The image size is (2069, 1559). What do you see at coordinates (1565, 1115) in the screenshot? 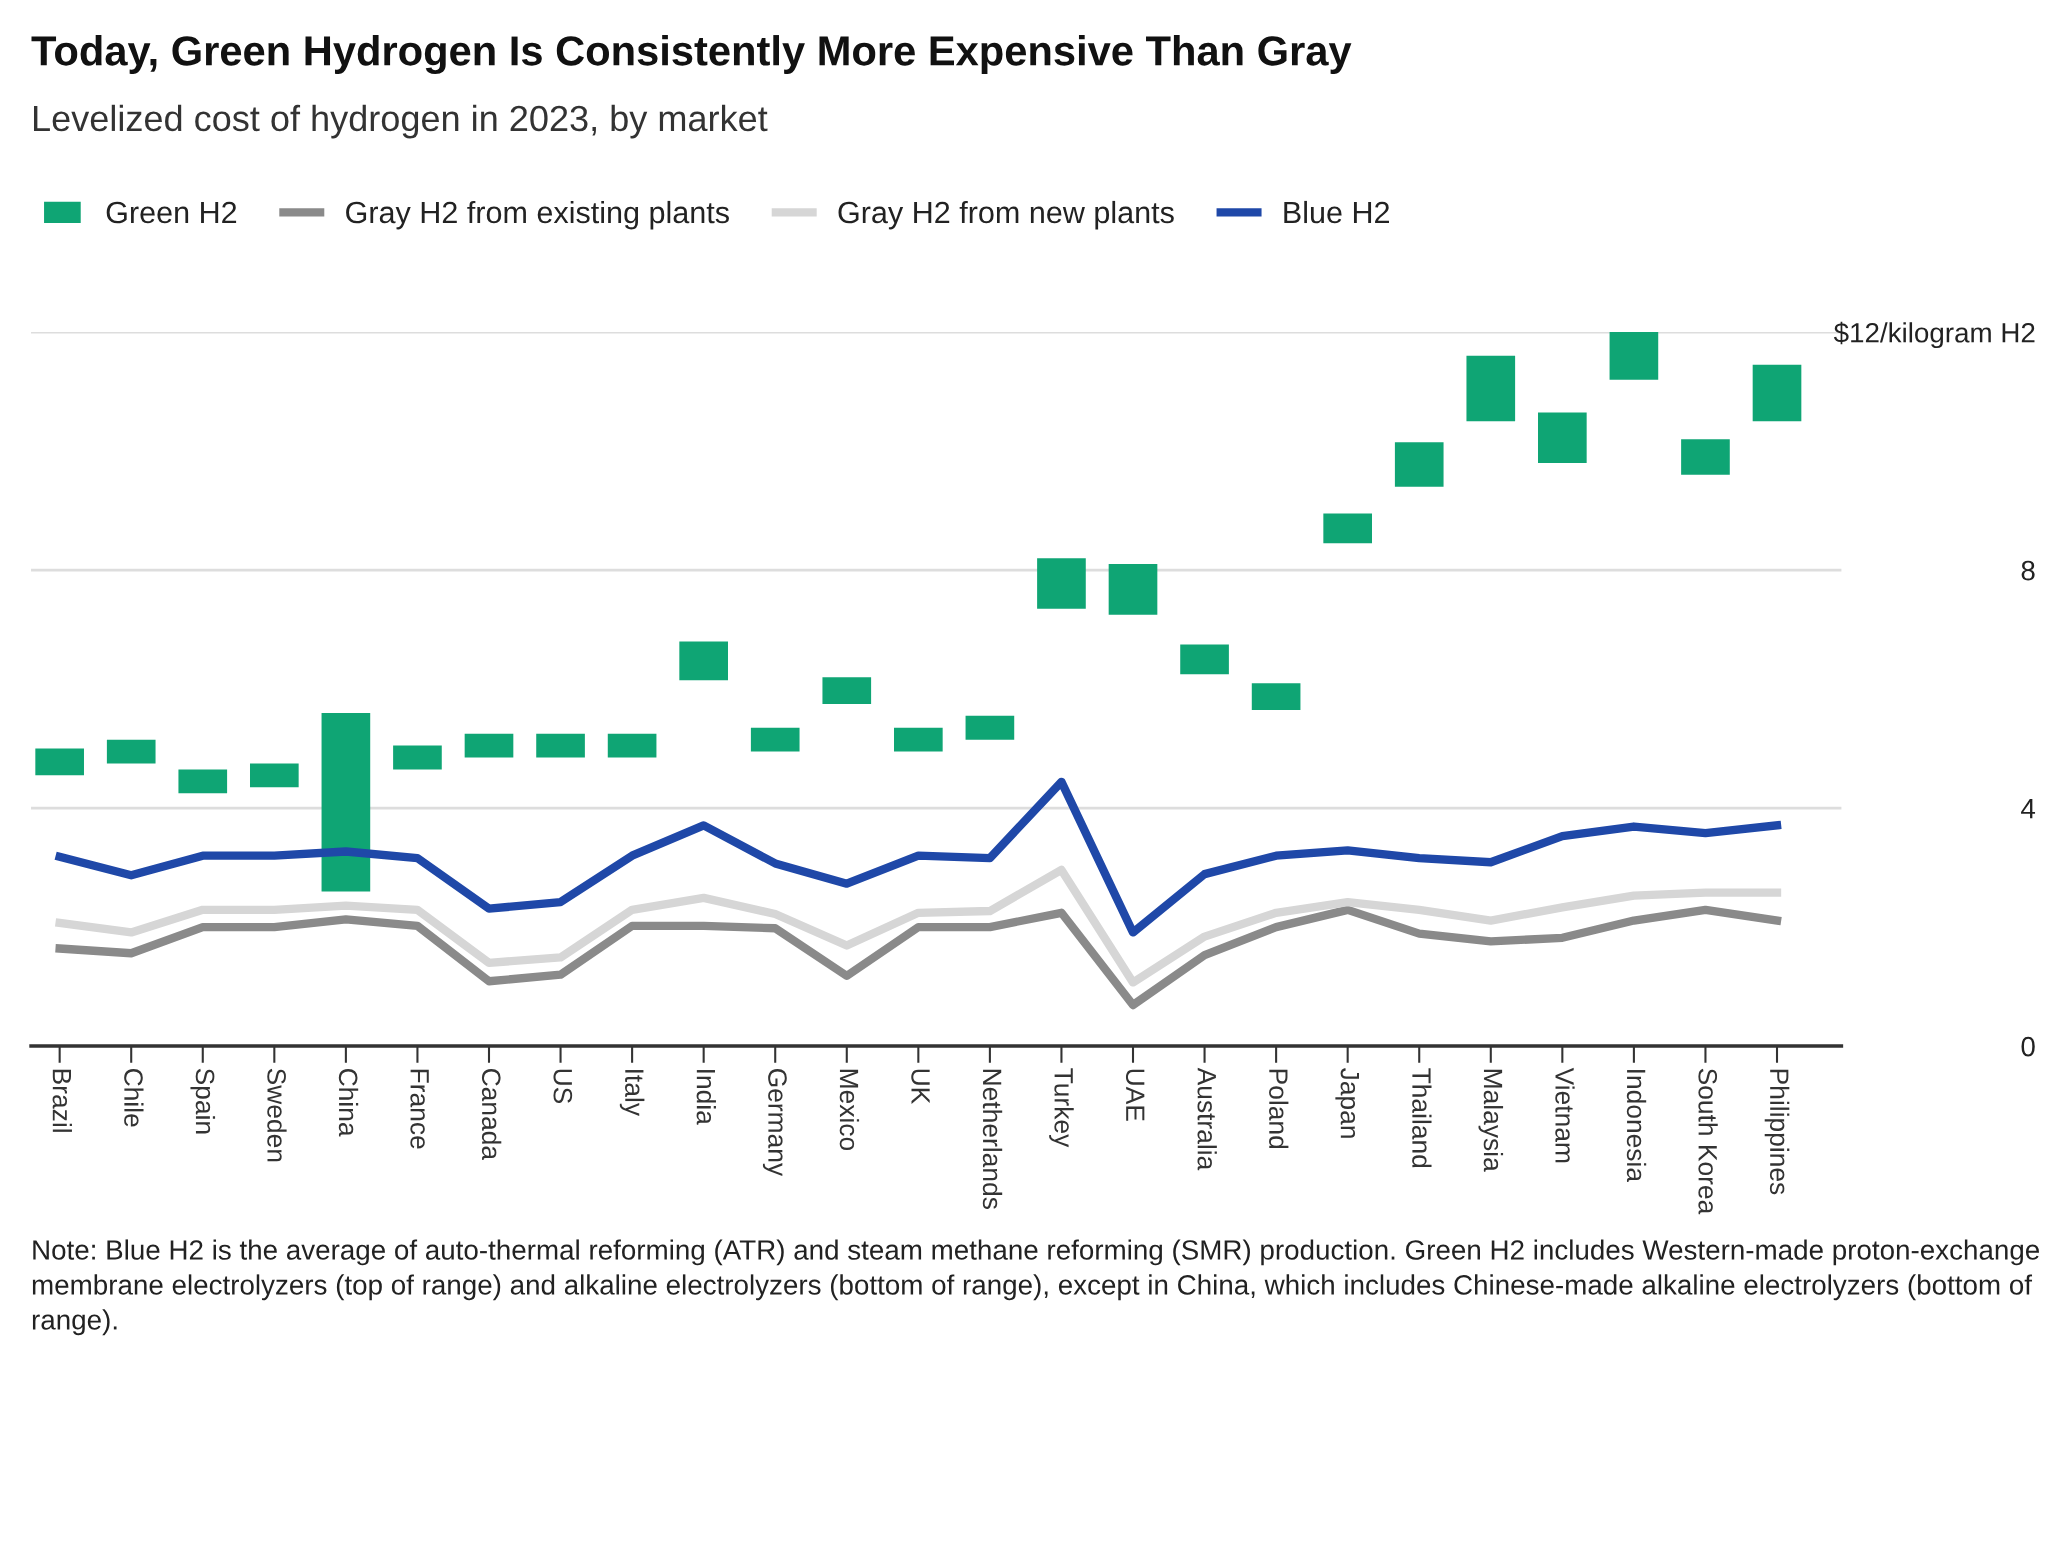
I see `x-tick-label: Vietnam` at bounding box center [1565, 1115].